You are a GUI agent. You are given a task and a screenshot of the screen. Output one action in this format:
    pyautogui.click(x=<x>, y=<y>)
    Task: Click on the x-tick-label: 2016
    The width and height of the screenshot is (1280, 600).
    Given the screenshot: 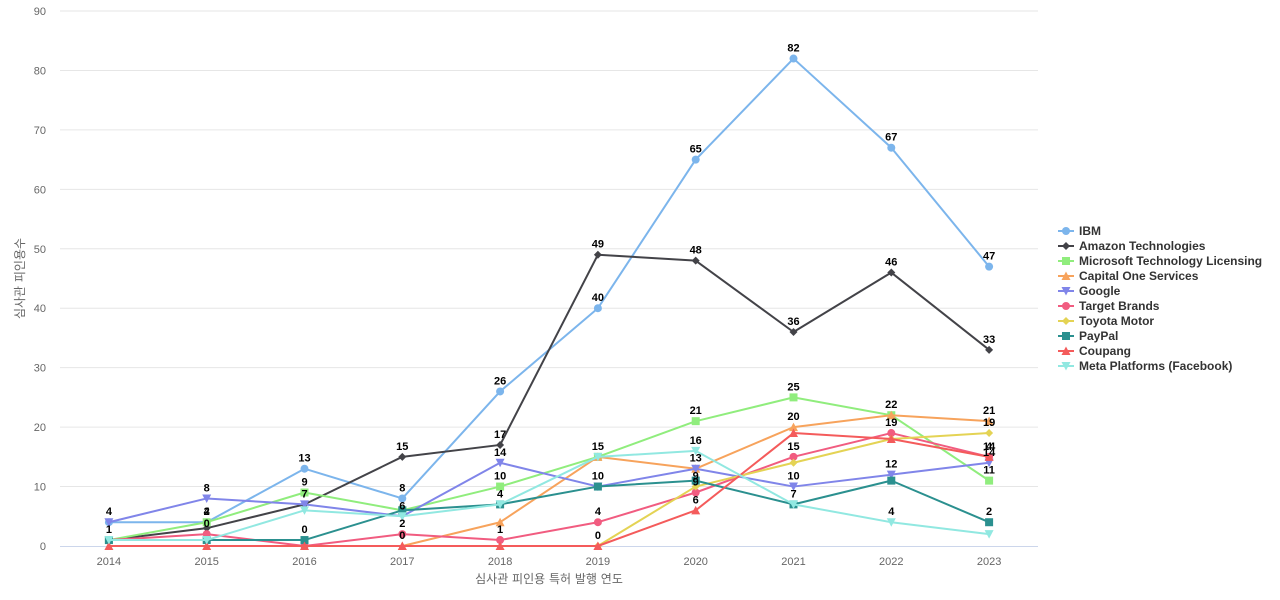 What is the action you would take?
    pyautogui.click(x=304, y=562)
    